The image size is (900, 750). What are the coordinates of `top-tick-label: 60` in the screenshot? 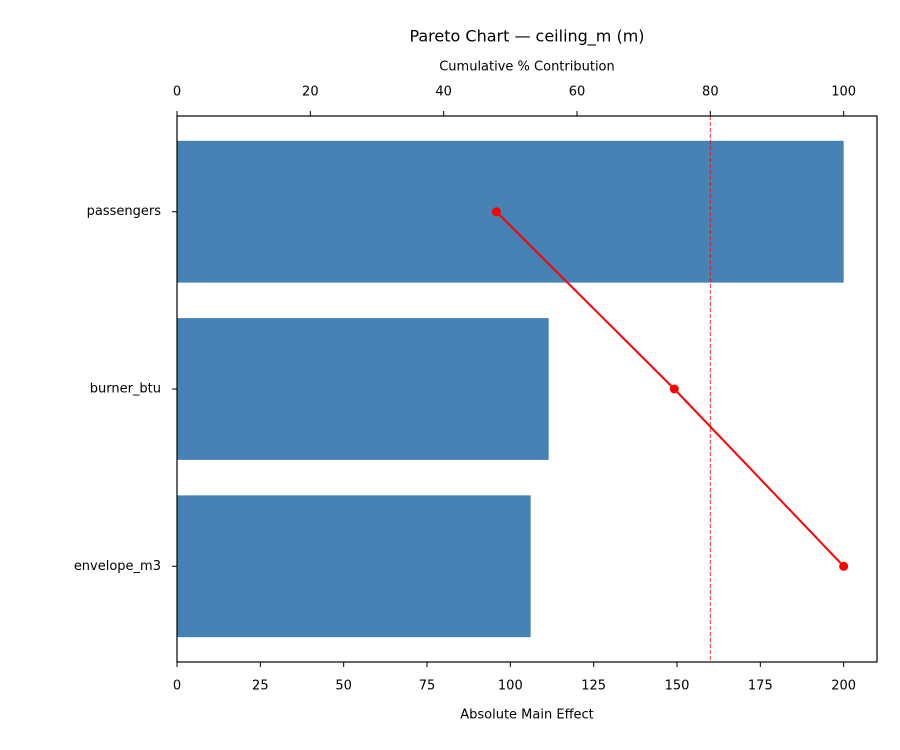 It's located at (577, 92).